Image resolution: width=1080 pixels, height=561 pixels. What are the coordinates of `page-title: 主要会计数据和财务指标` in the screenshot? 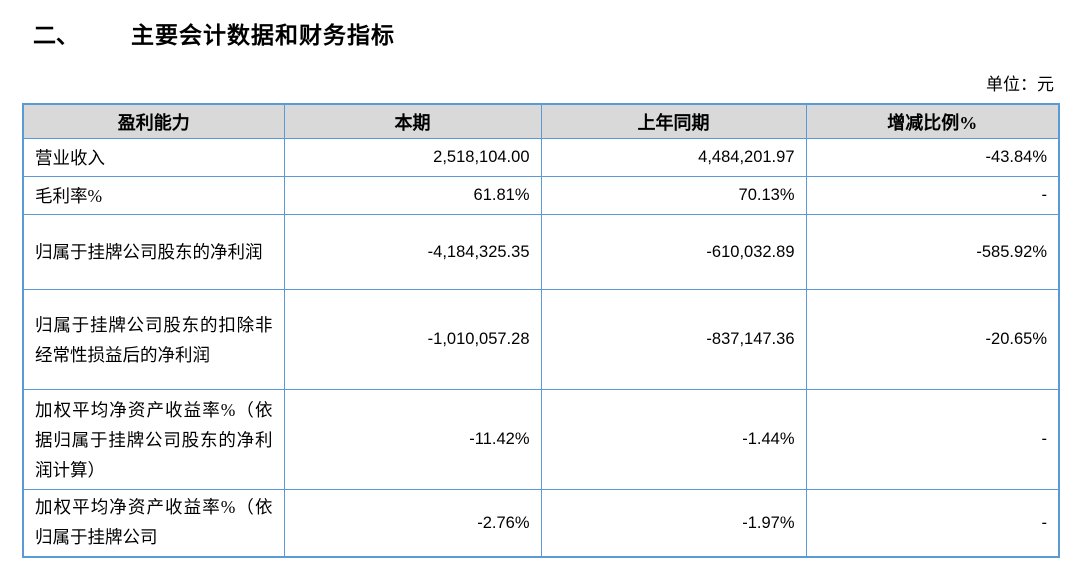 It's located at (263, 35).